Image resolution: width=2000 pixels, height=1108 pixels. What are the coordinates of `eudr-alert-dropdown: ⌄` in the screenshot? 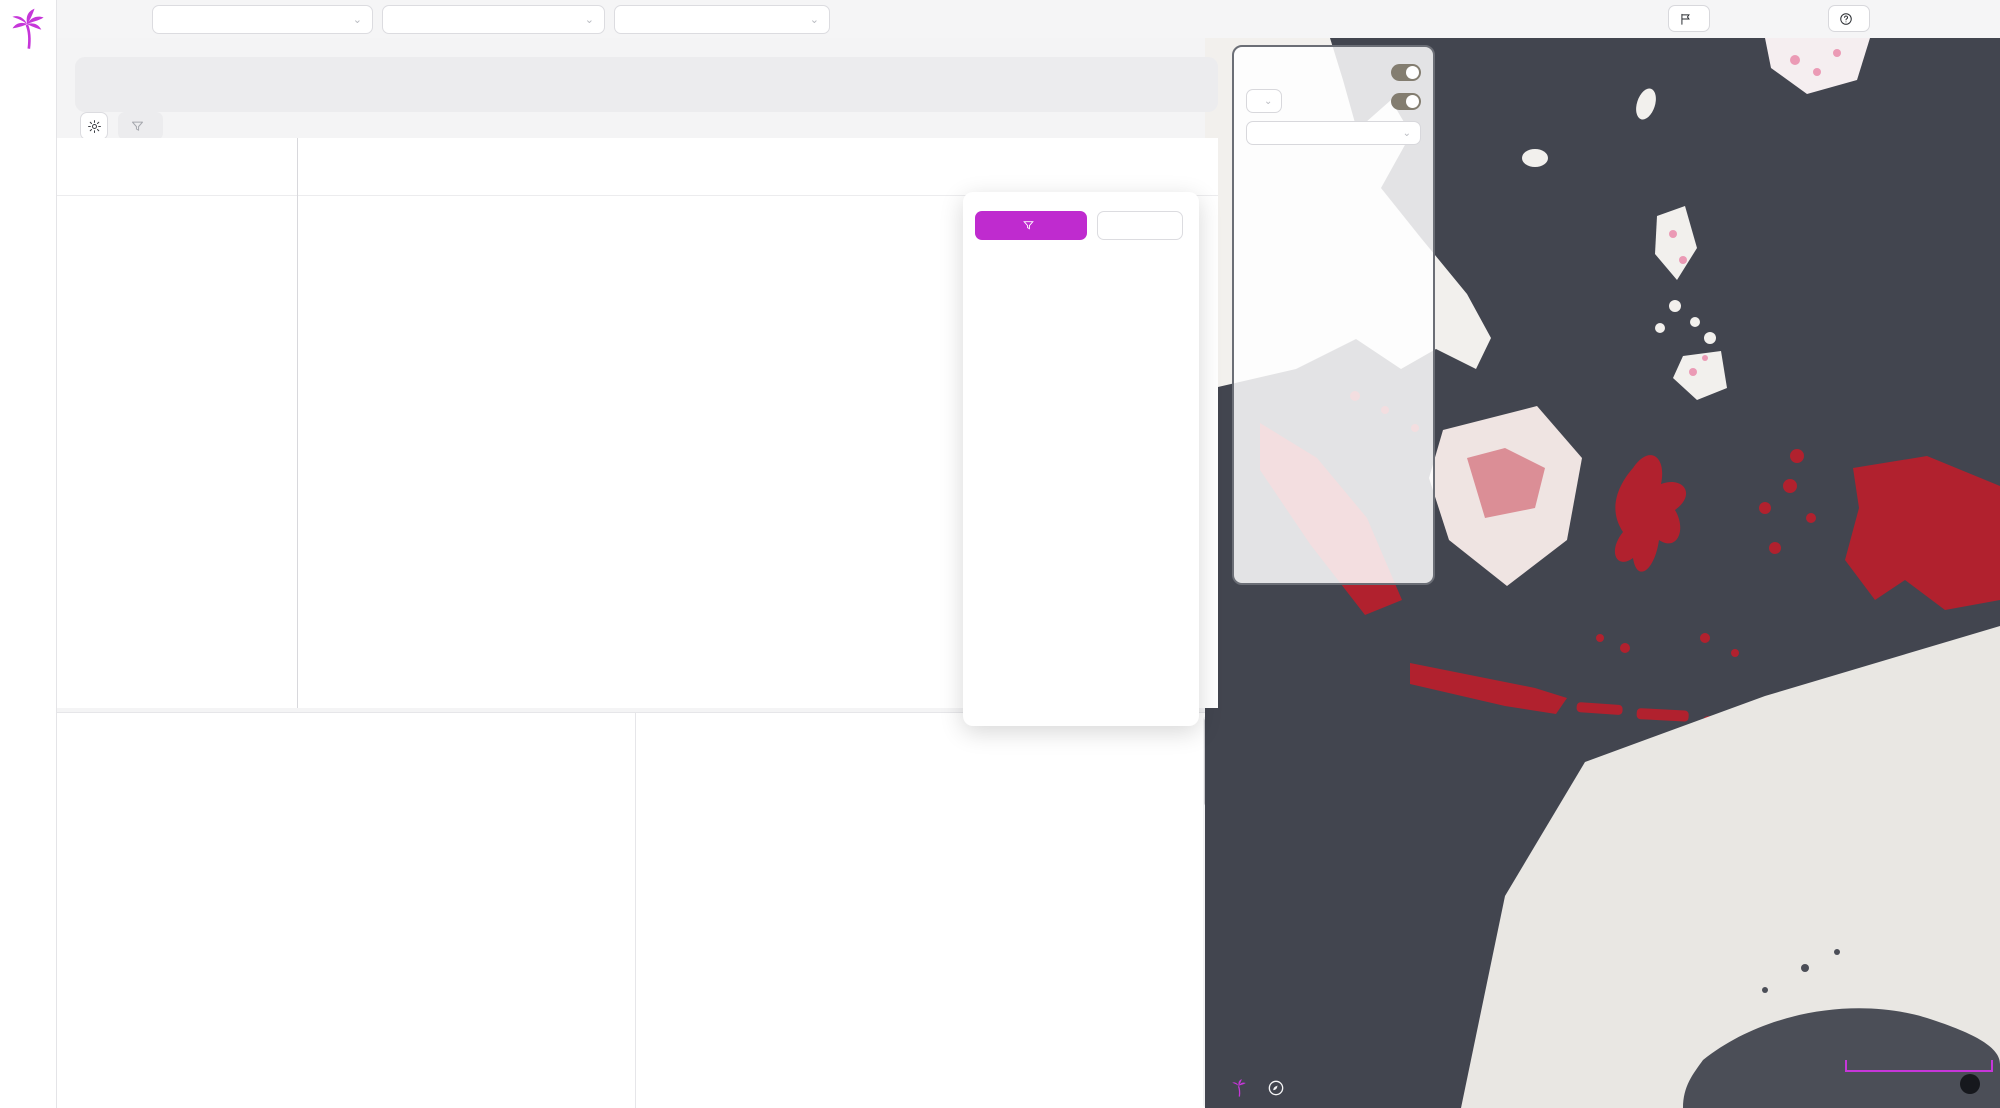 It's located at (1264, 101).